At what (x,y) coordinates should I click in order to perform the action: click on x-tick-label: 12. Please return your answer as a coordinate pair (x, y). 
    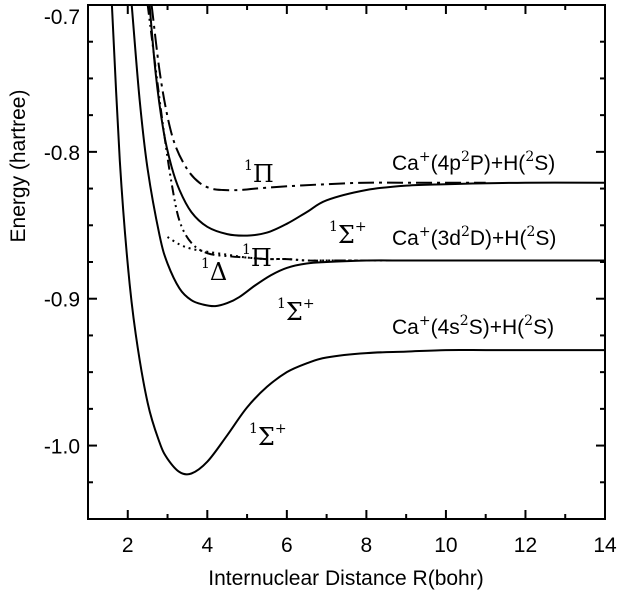
    Looking at the image, I should click on (525, 545).